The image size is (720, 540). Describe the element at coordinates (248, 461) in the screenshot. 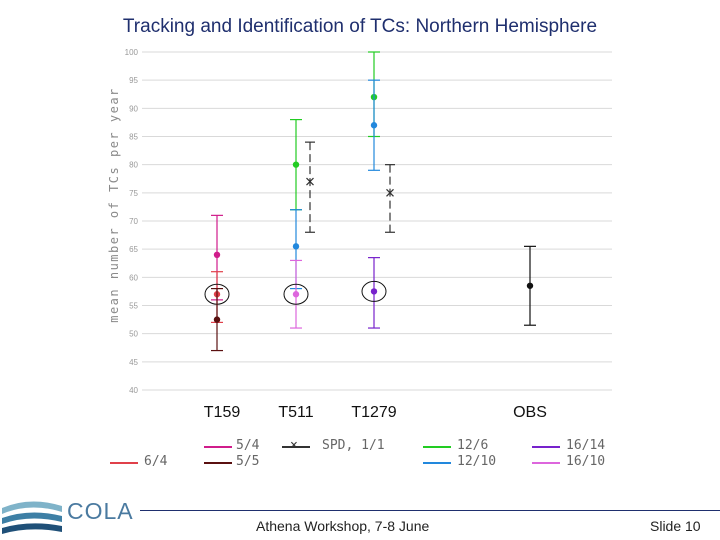

I see `legend-label-5-5: 5/5` at that location.